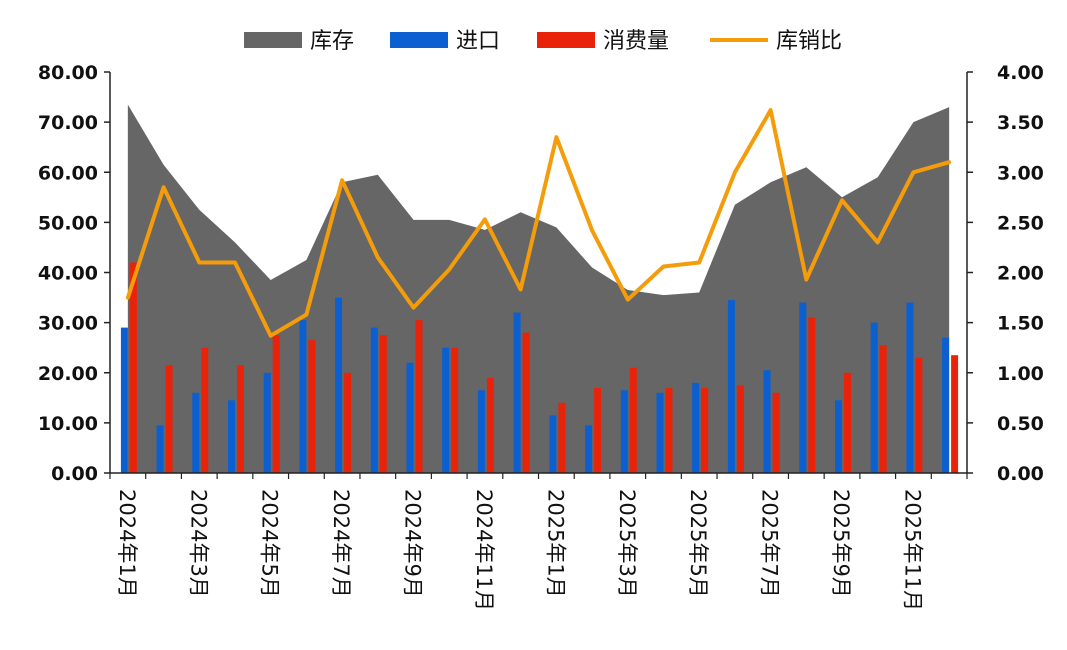  I want to click on left-tick-label: 70.00, so click(68, 123).